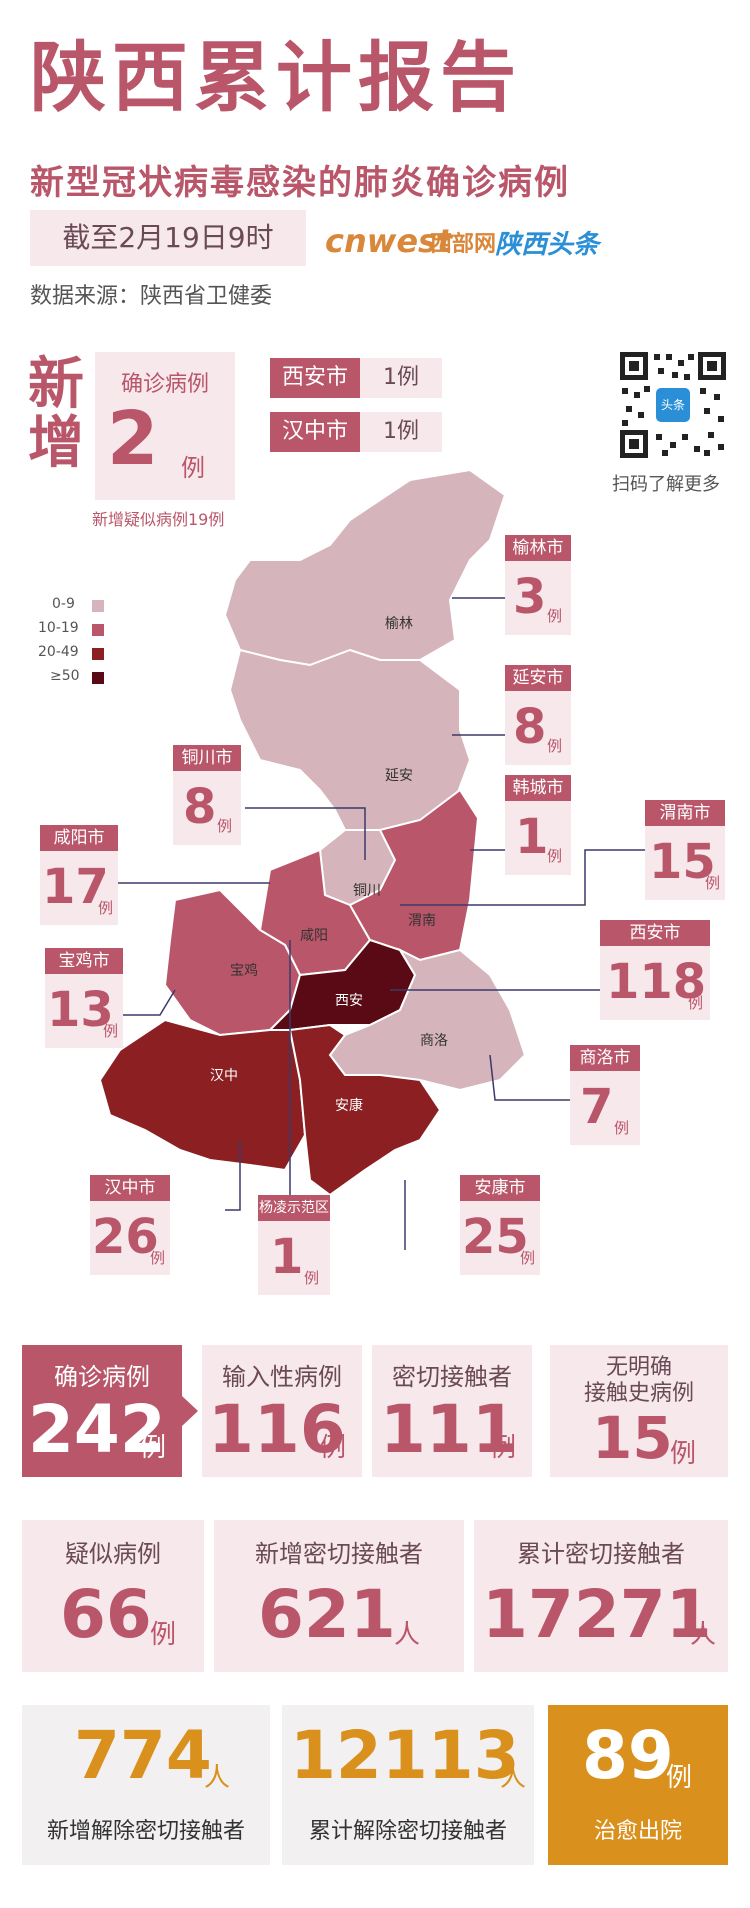 This screenshot has height=1908, width=750. Describe the element at coordinates (145, 1831) in the screenshot. I see `stat-label: 新增解除密切接触者` at that location.